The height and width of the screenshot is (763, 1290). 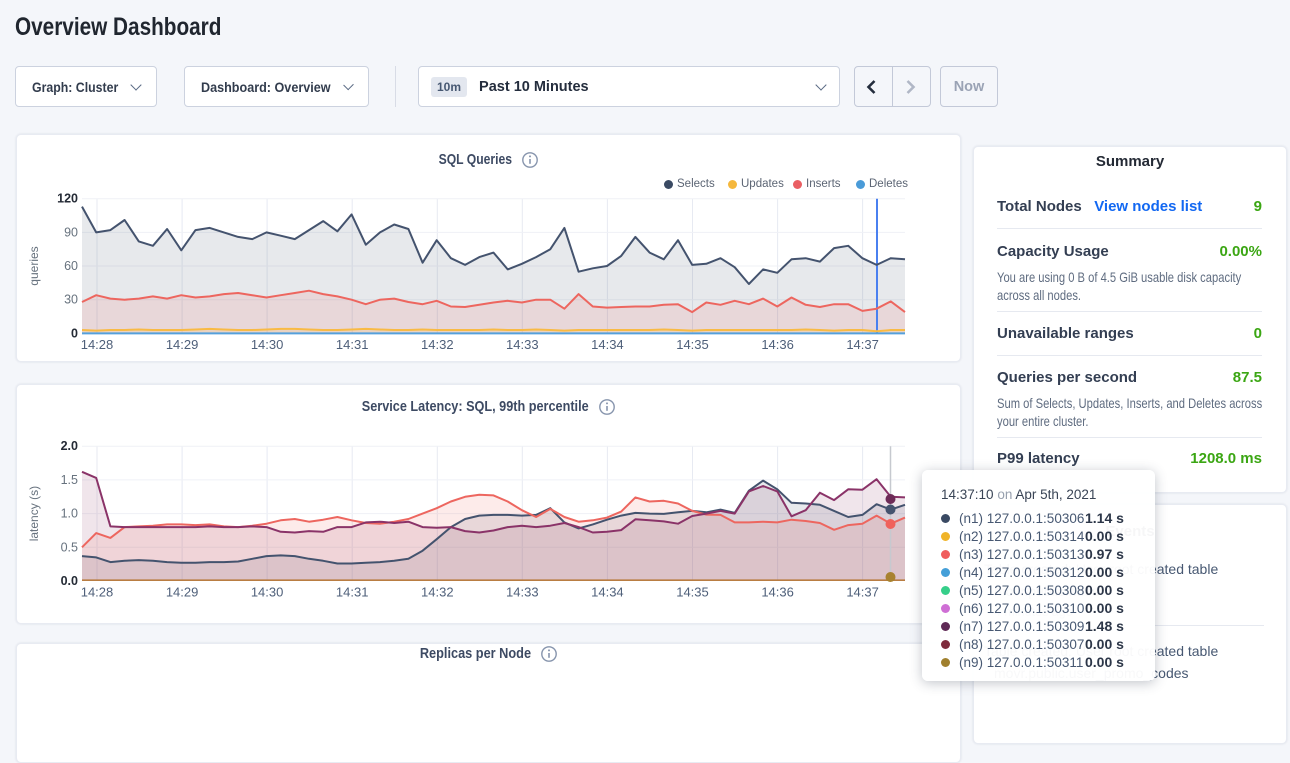 What do you see at coordinates (69, 547) in the screenshot?
I see `svg-text: 0.5` at bounding box center [69, 547].